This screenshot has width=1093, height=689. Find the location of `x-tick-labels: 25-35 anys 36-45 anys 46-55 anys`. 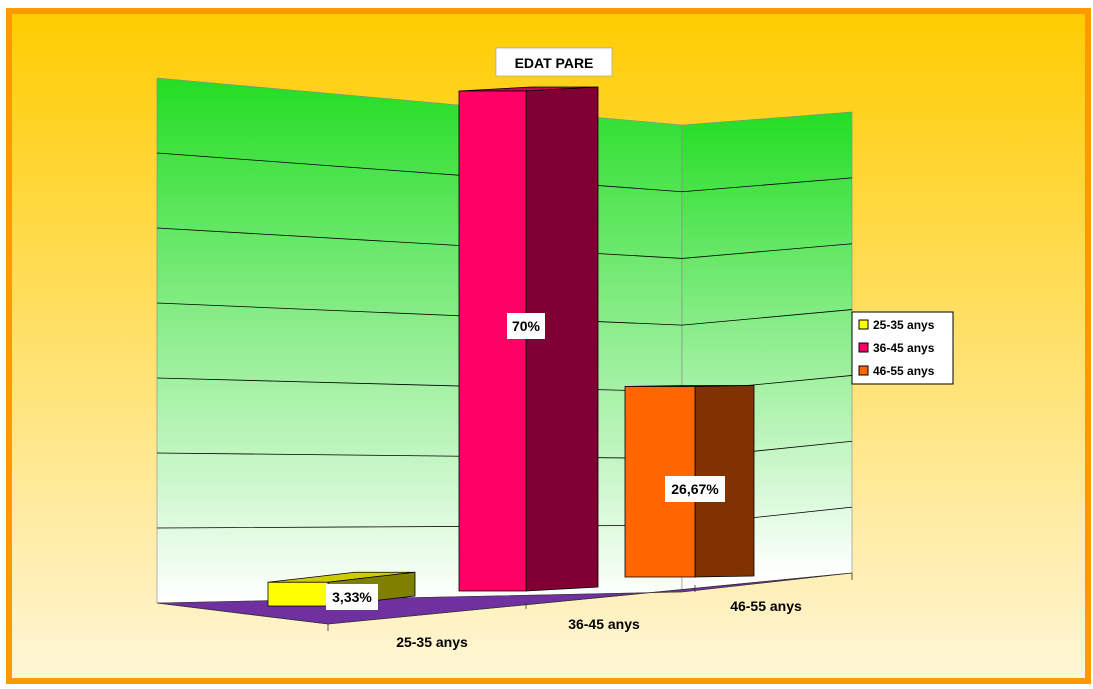

x-tick-labels: 25-35 anys 36-45 anys 46-55 anys is located at coordinates (599, 624).